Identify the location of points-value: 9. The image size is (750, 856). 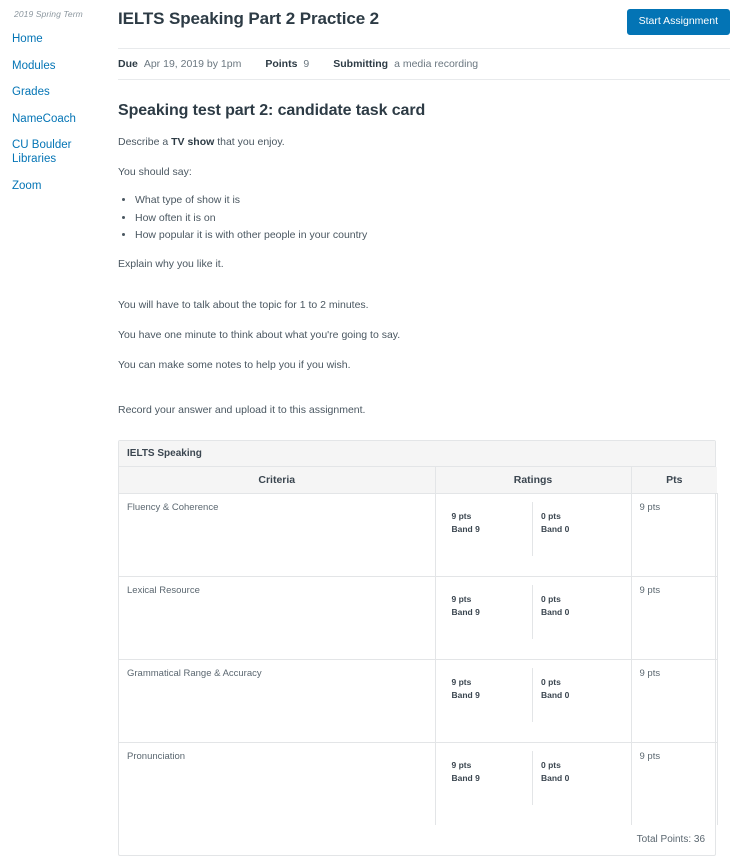
(306, 64).